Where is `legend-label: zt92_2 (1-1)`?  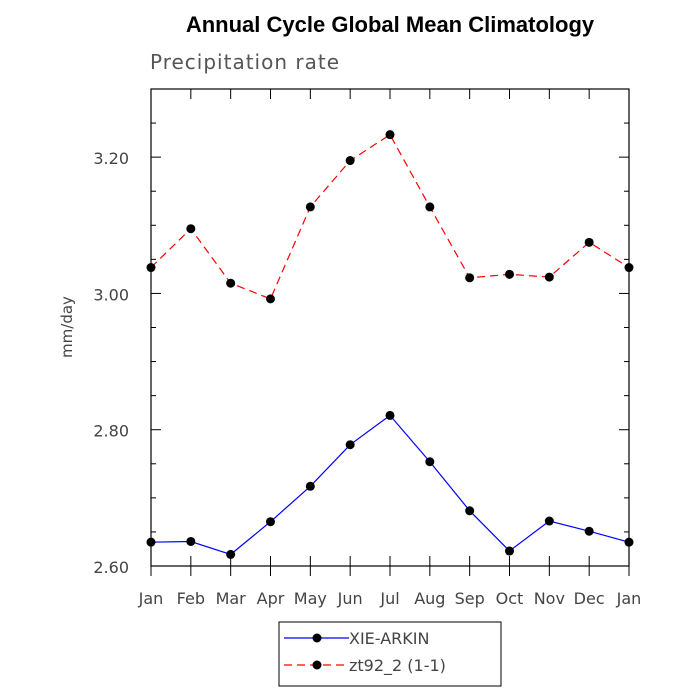
legend-label: zt92_2 (1-1) is located at coordinates (397, 666).